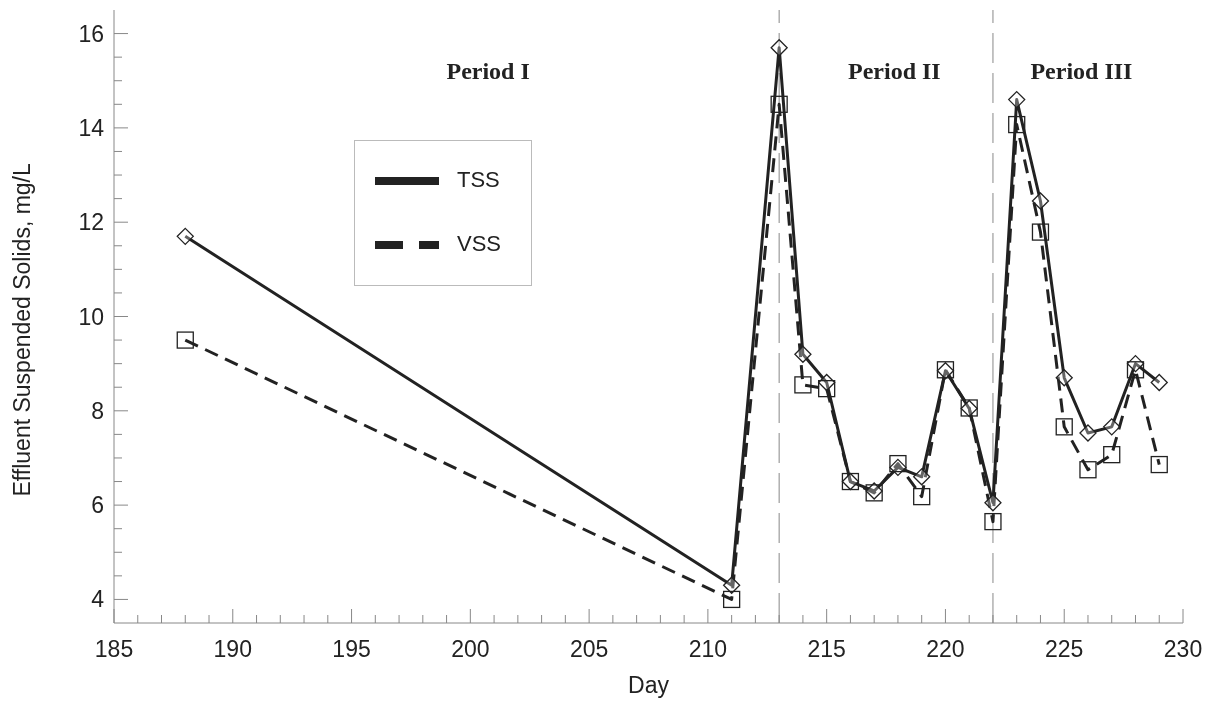 This screenshot has width=1218, height=703. What do you see at coordinates (894, 71) in the screenshot?
I see `annotation: Period II` at bounding box center [894, 71].